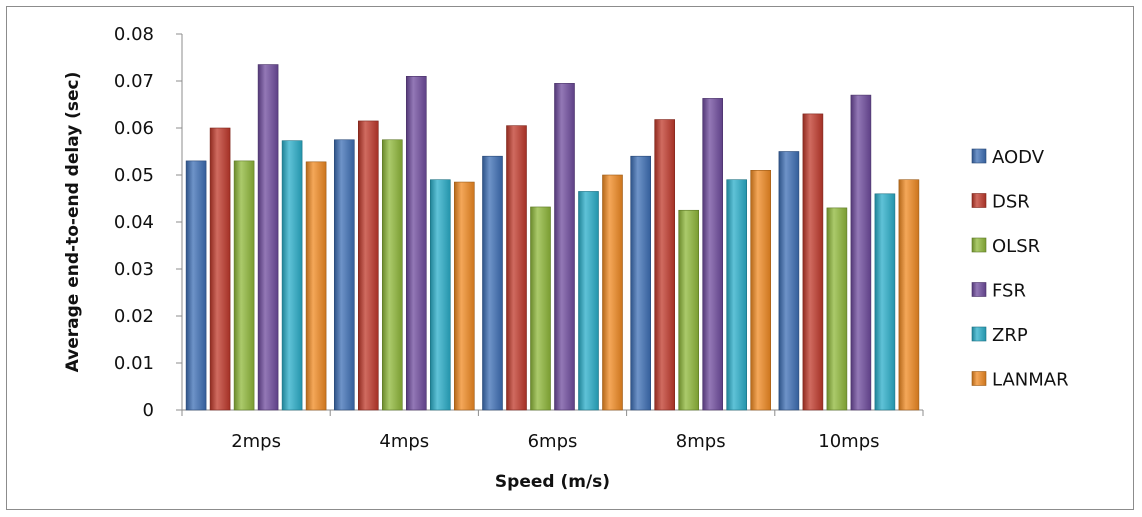 This screenshot has height=517, width=1142. Describe the element at coordinates (1016, 246) in the screenshot. I see `legend-label-olsr: OLSR` at that location.